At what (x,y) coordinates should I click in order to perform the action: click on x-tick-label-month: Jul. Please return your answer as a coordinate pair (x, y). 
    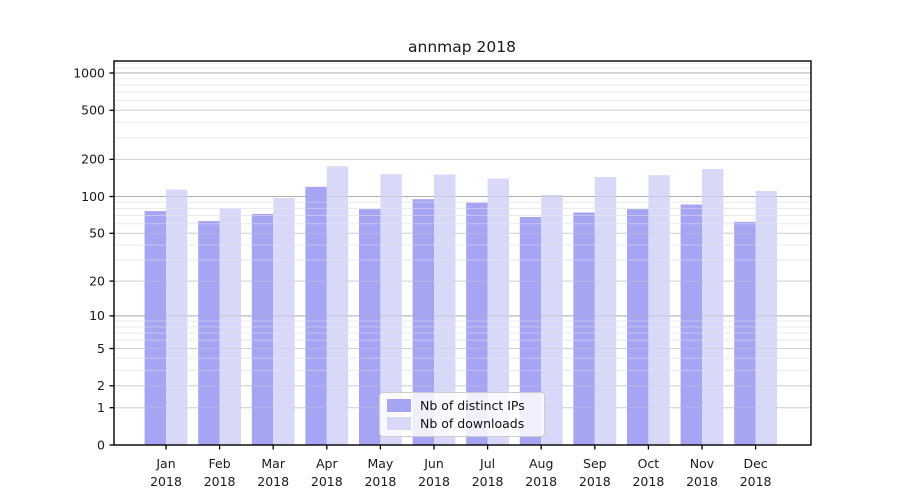
    Looking at the image, I should click on (487, 463).